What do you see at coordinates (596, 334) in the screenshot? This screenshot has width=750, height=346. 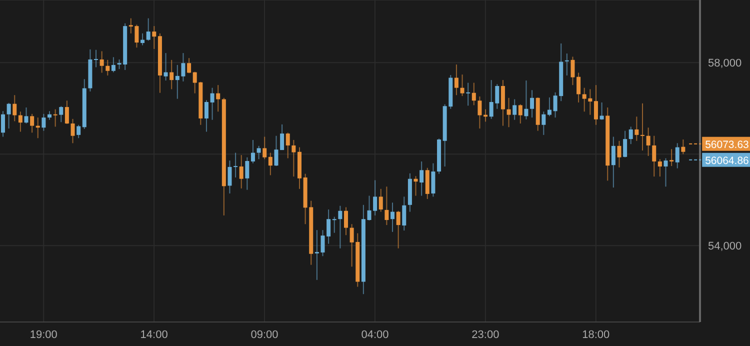 I see `x-tick-label: 18:00` at bounding box center [596, 334].